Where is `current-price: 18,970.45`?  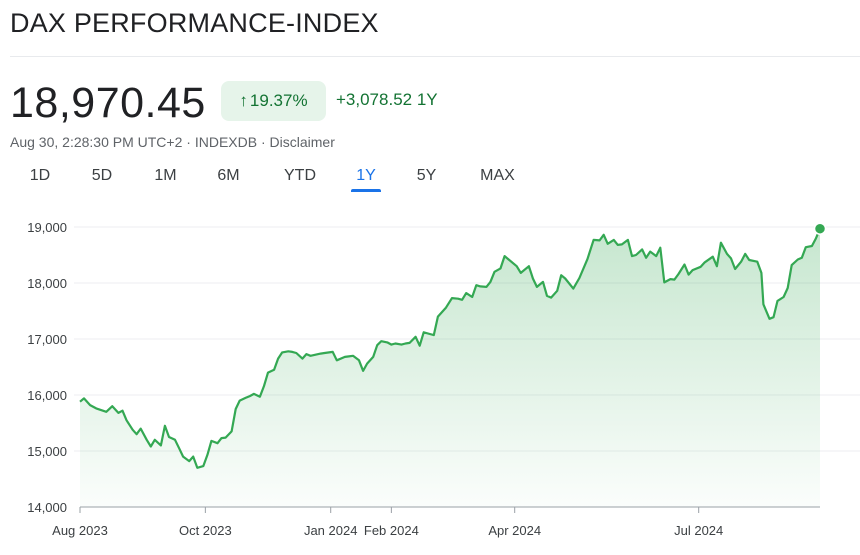 current-price: 18,970.45 is located at coordinates (108, 103).